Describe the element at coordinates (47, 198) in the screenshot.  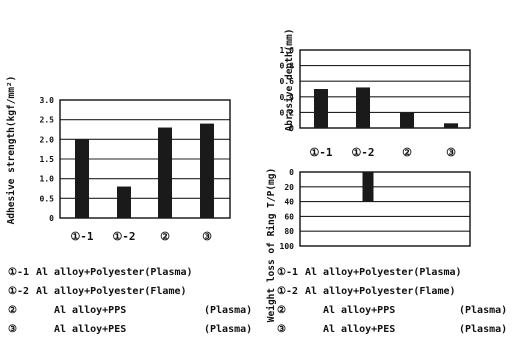
I see `y-tick-label: 0.5` at that location.